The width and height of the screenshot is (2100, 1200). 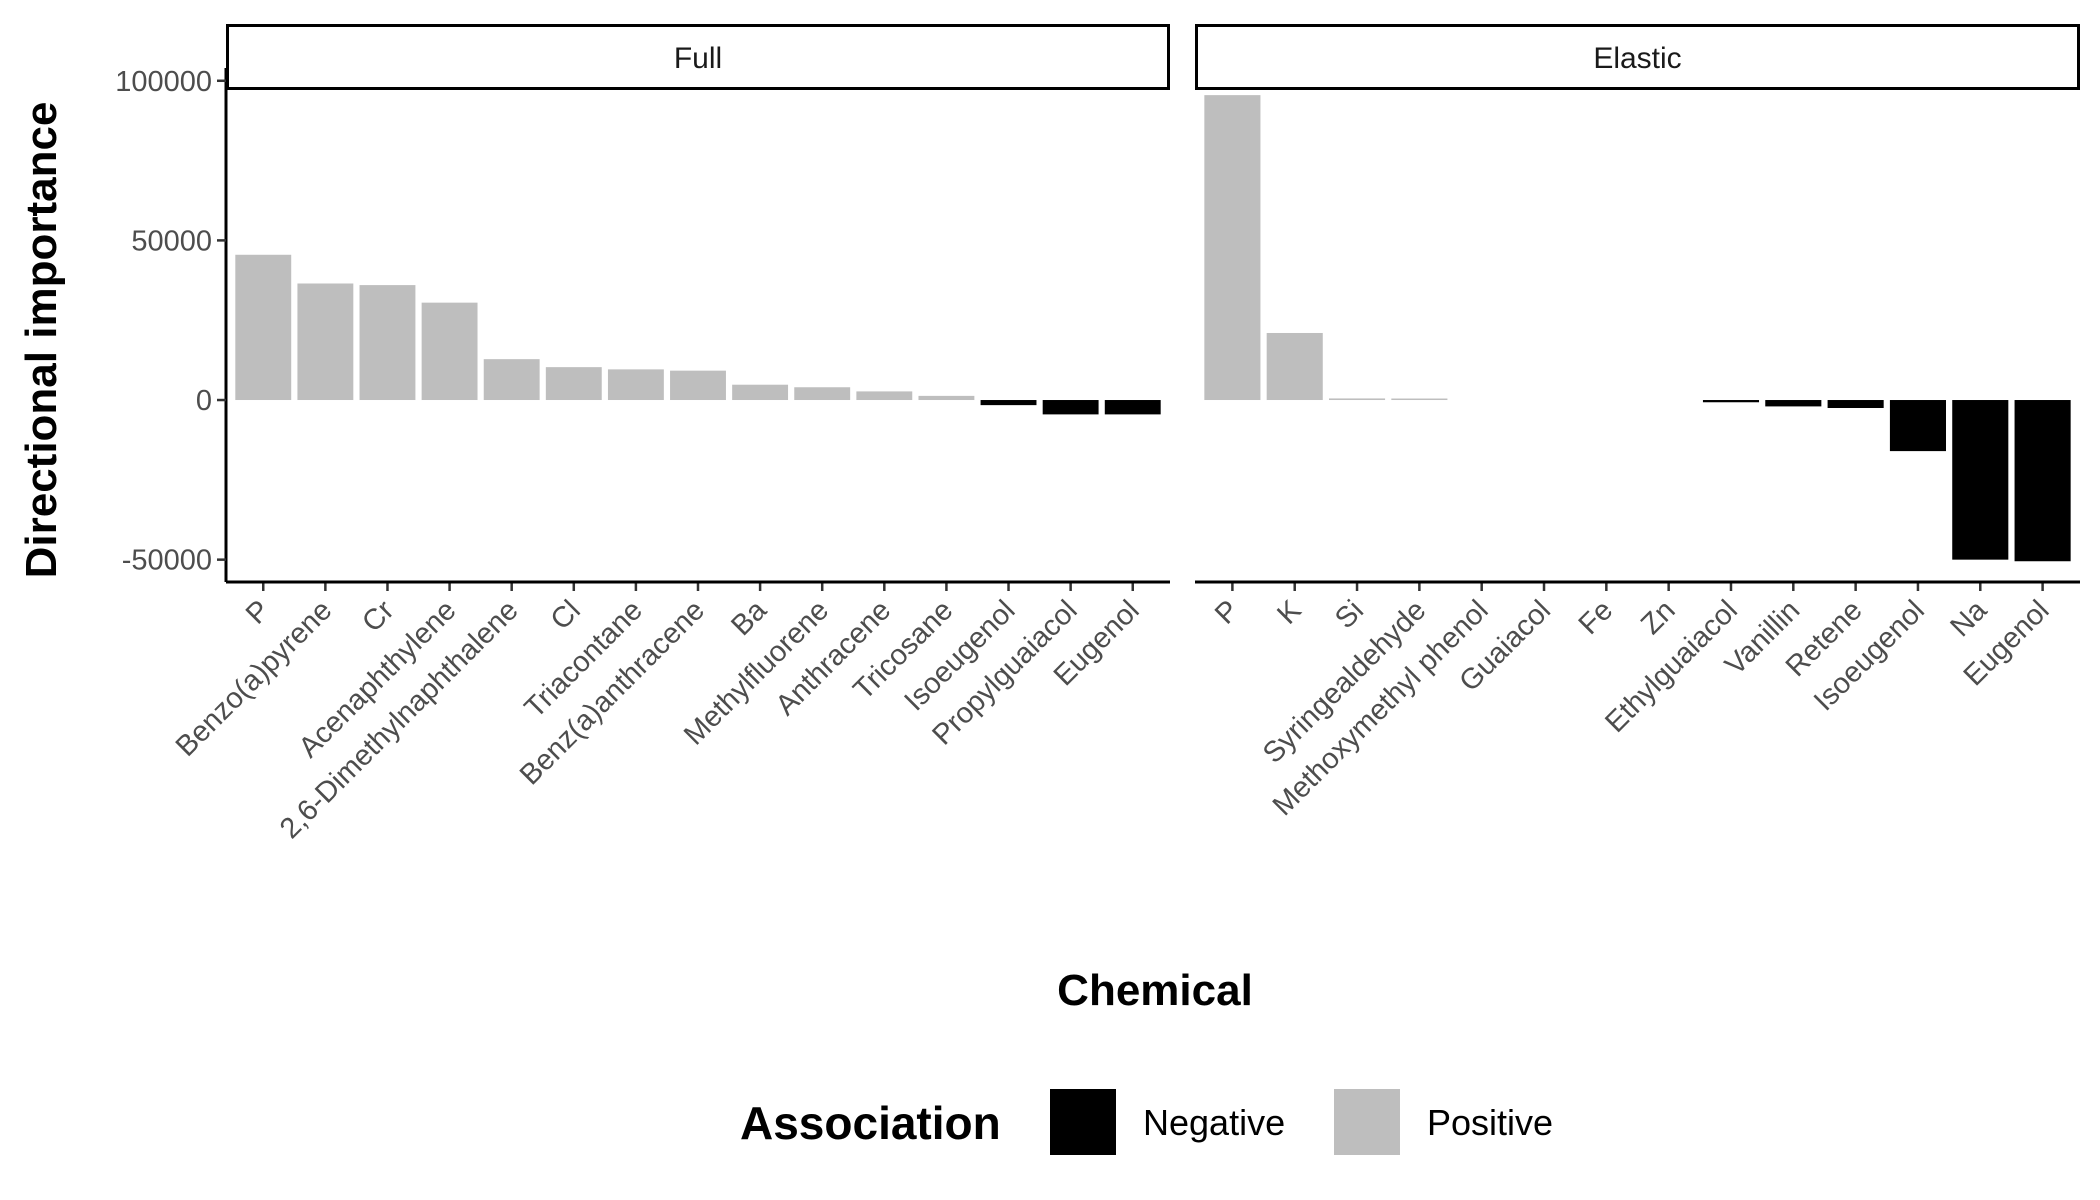 I want to click on x-tick-label: Zn, so click(x=1658, y=617).